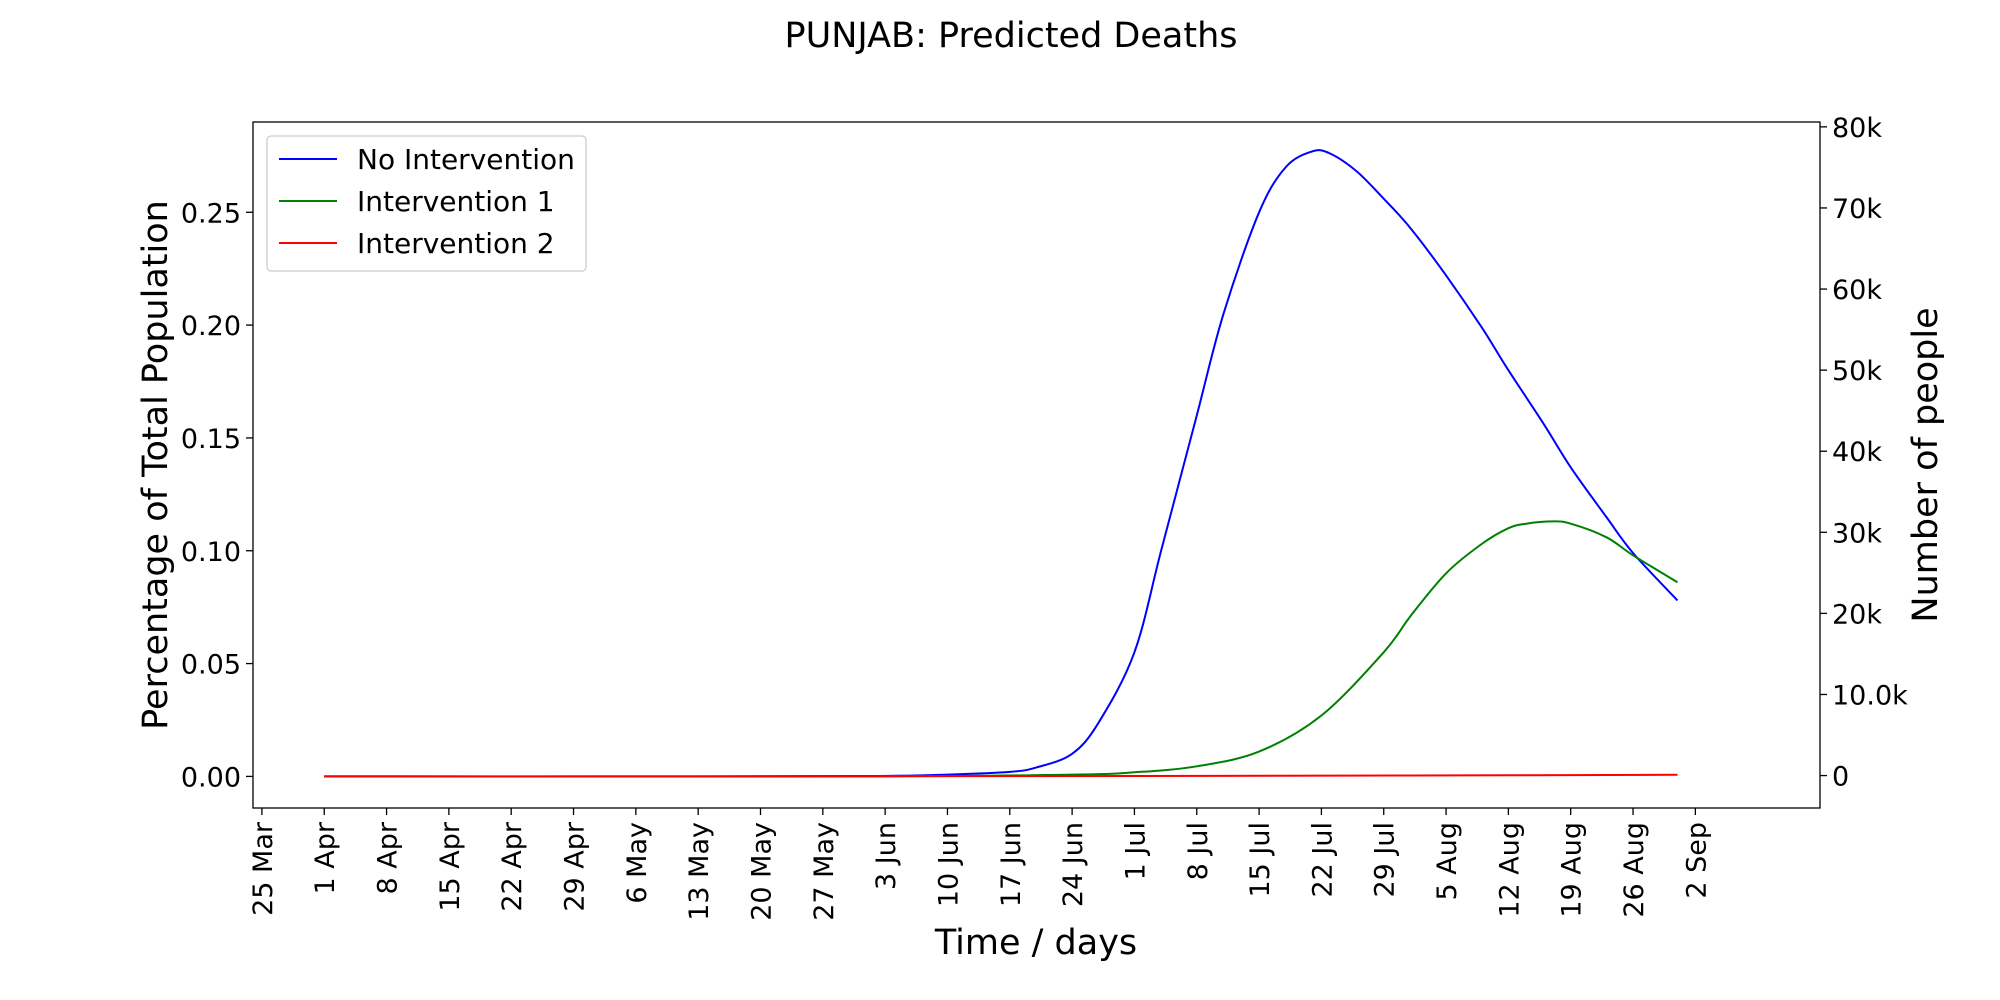 The width and height of the screenshot is (2000, 1000). What do you see at coordinates (1857, 128) in the screenshot?
I see `y2-tick-label: 80k` at bounding box center [1857, 128].